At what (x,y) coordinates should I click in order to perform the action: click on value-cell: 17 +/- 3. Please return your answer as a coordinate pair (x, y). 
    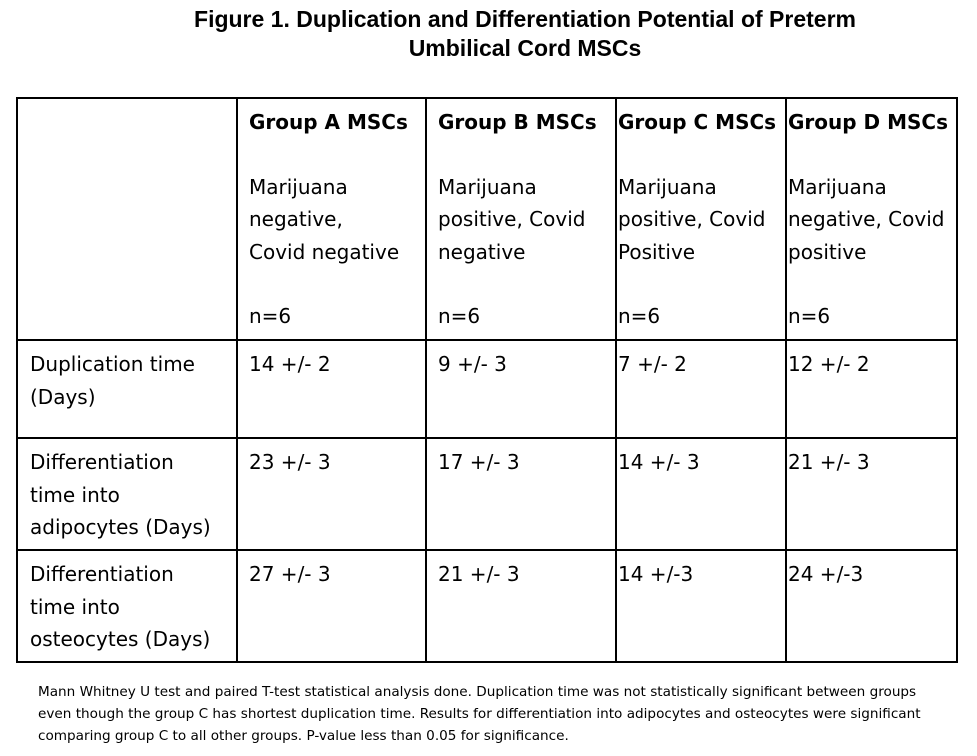
    Looking at the image, I should click on (521, 494).